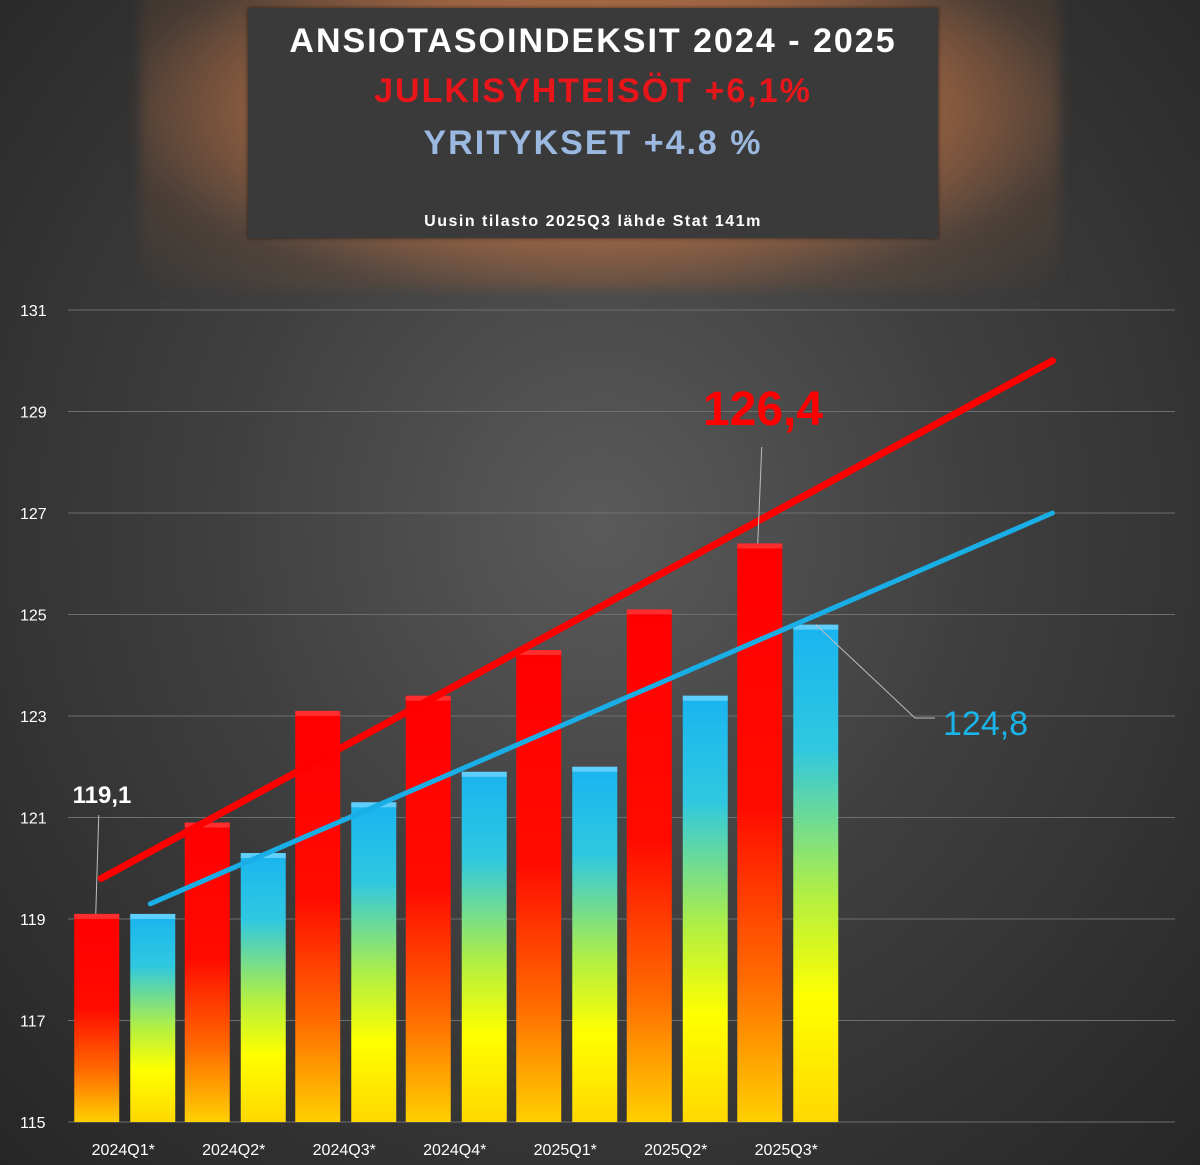  Describe the element at coordinates (33, 1022) in the screenshot. I see `y-tick-label: 117` at that location.